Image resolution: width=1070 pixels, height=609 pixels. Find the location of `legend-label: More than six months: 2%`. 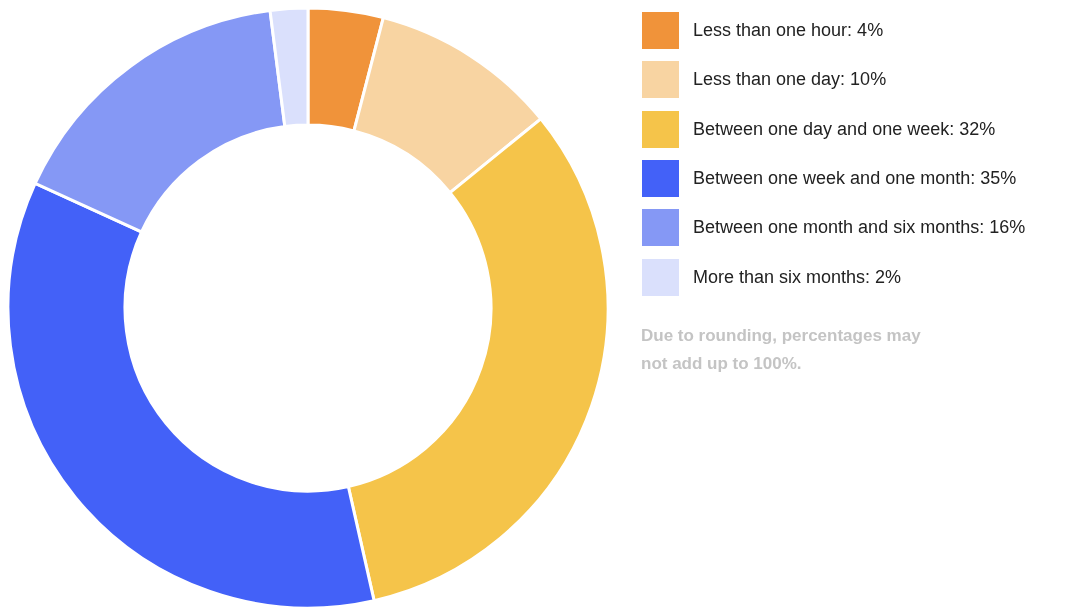

legend-label: More than six months: 2% is located at coordinates (797, 277).